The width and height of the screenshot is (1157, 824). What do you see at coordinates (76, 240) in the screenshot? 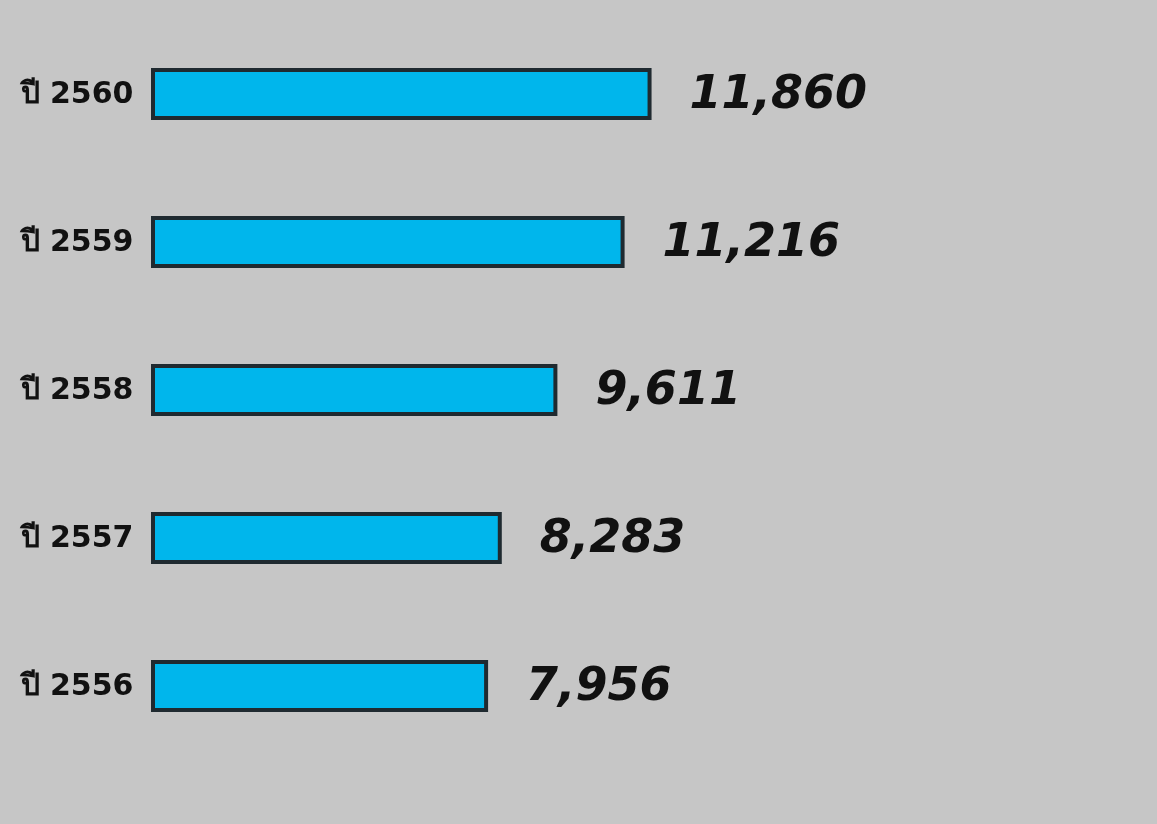
I see `y-tick-label: ปี 2559` at bounding box center [76, 240].